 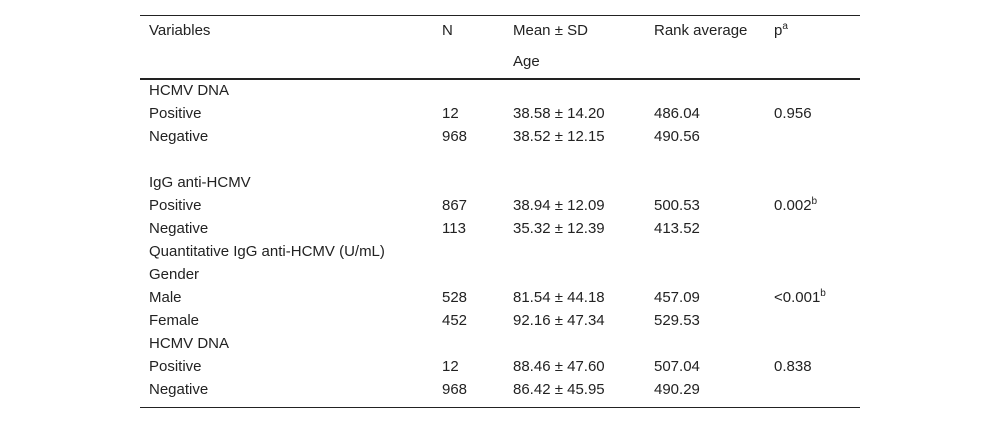 I want to click on table-cell: 0.002b, so click(x=795, y=206).